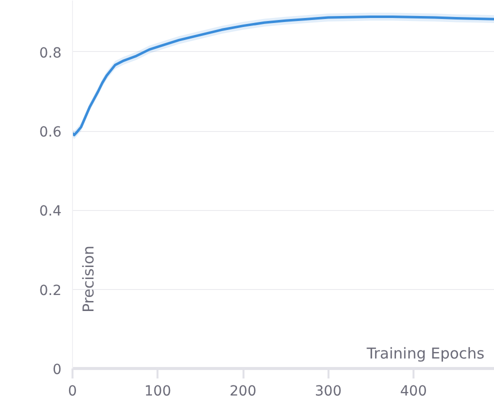 This screenshot has width=494, height=413. What do you see at coordinates (89, 279) in the screenshot?
I see `y-axis-title: Precision` at bounding box center [89, 279].